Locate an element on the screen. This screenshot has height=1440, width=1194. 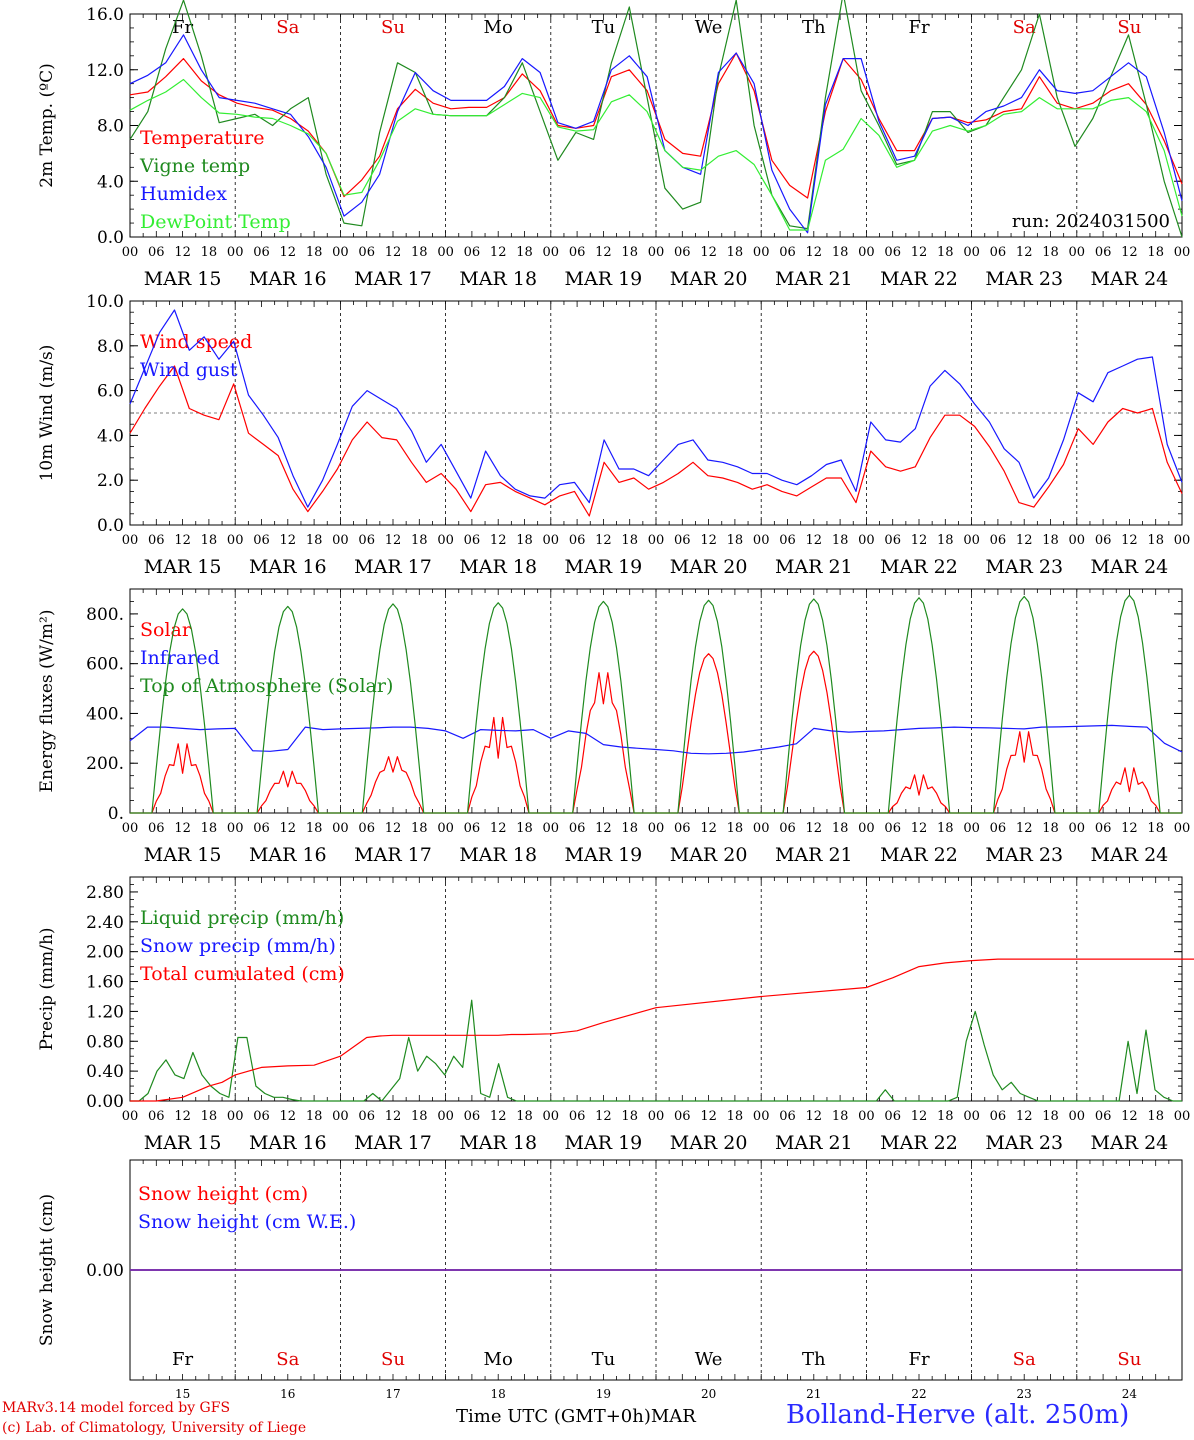
wind-date-label: MAR 16 is located at coordinates (288, 567).